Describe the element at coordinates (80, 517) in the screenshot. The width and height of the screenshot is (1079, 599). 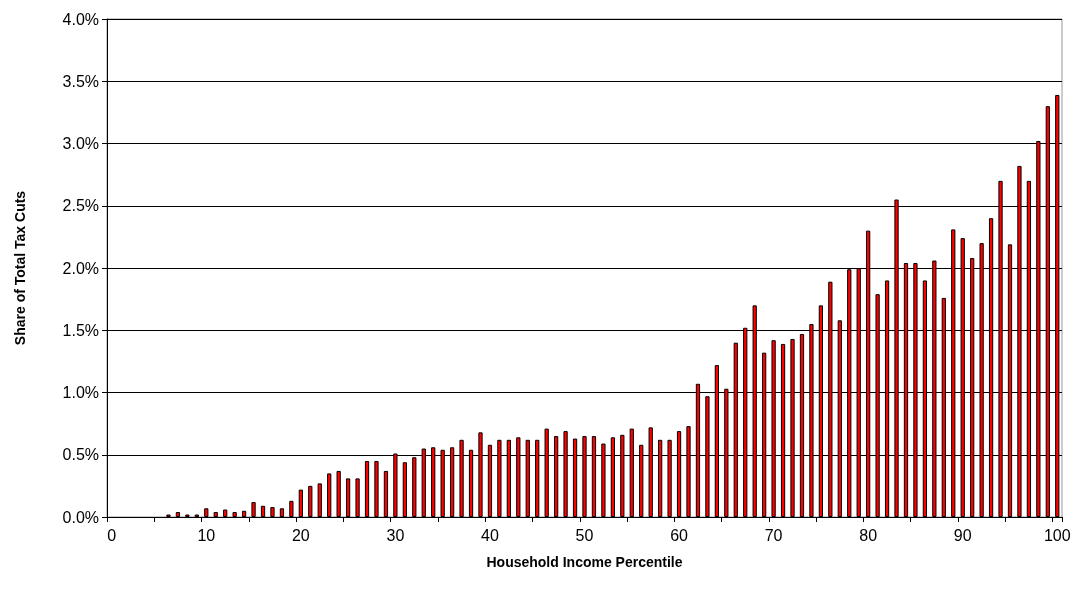
I see `y-tick-label: 0.0%` at that location.